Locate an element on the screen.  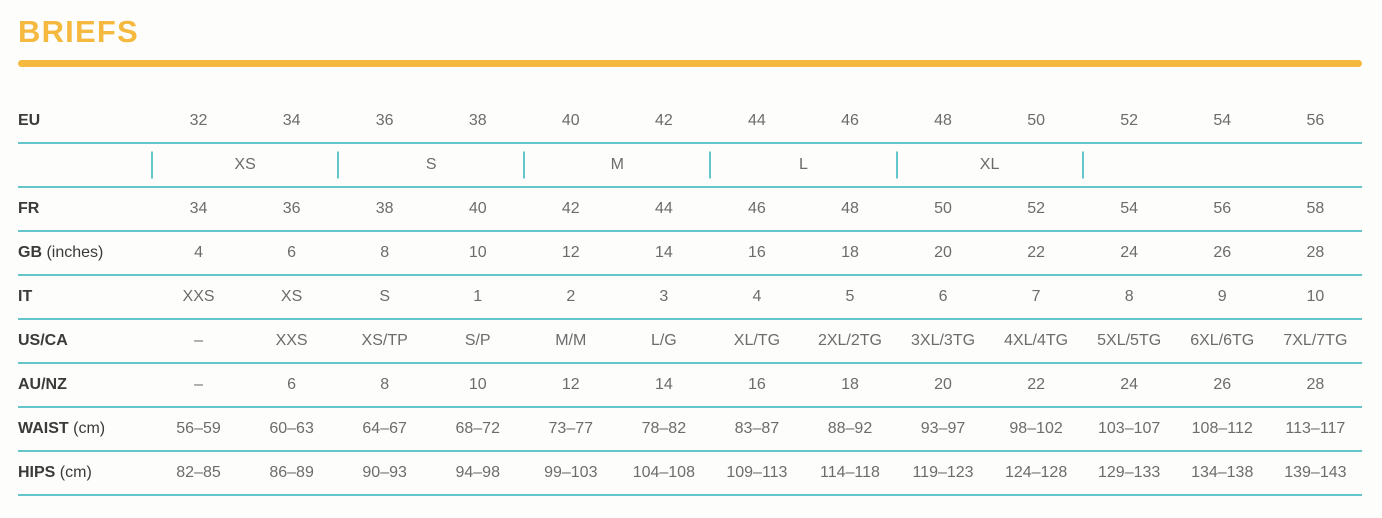
table-row-eu: EU 32 34 36 38 40 42 44 46 48 50 52 54 56 is located at coordinates (690, 121).